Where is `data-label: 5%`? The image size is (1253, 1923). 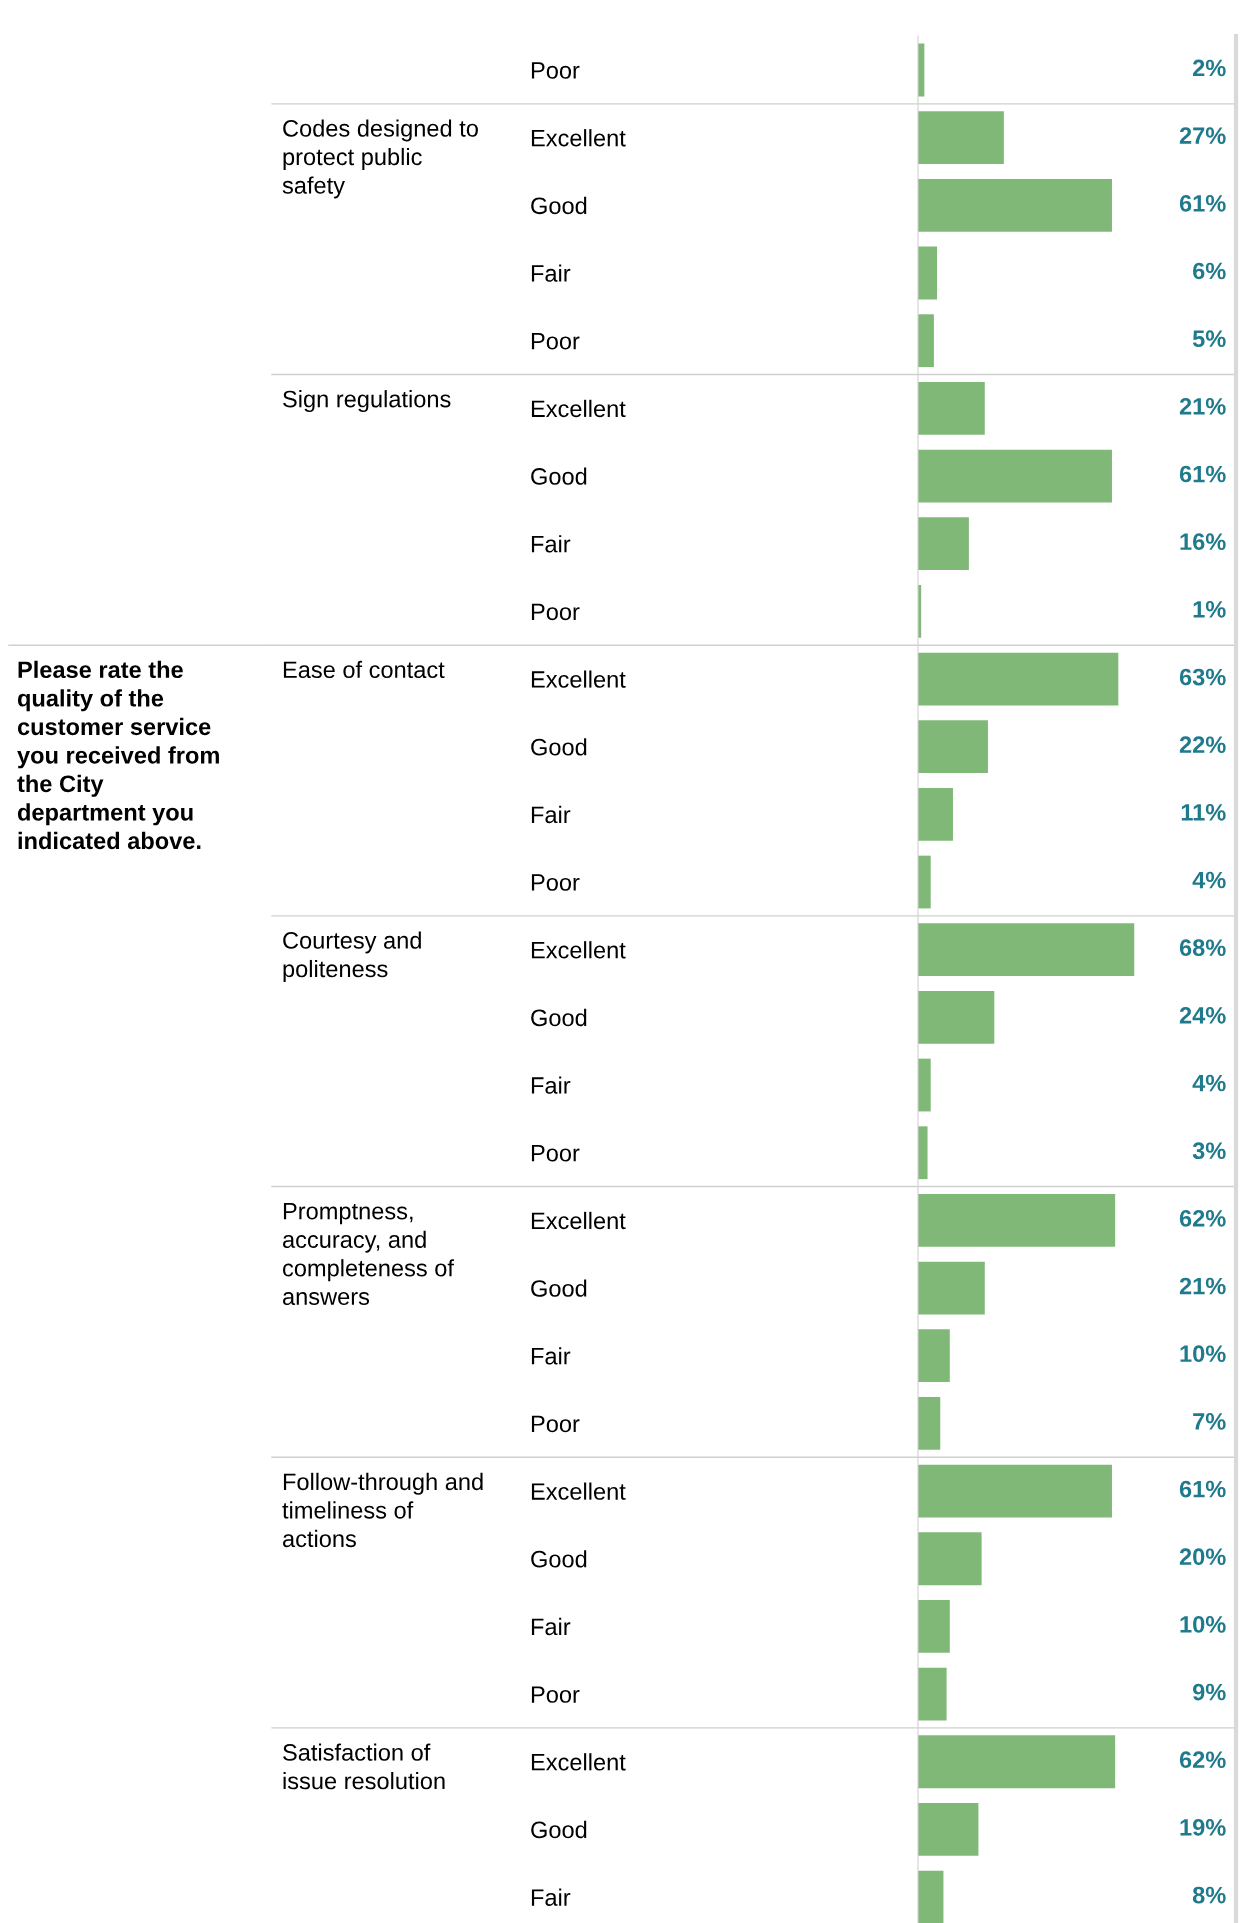 data-label: 5% is located at coordinates (1209, 339).